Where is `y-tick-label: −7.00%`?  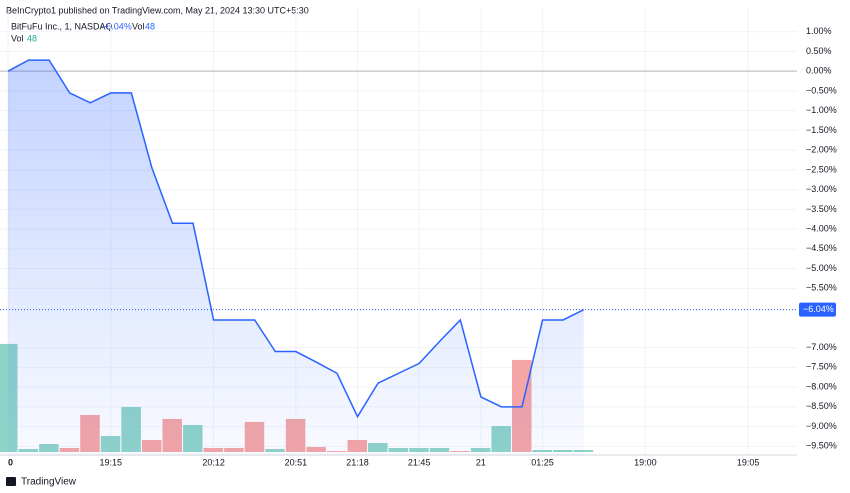 y-tick-label: −7.00% is located at coordinates (821, 347).